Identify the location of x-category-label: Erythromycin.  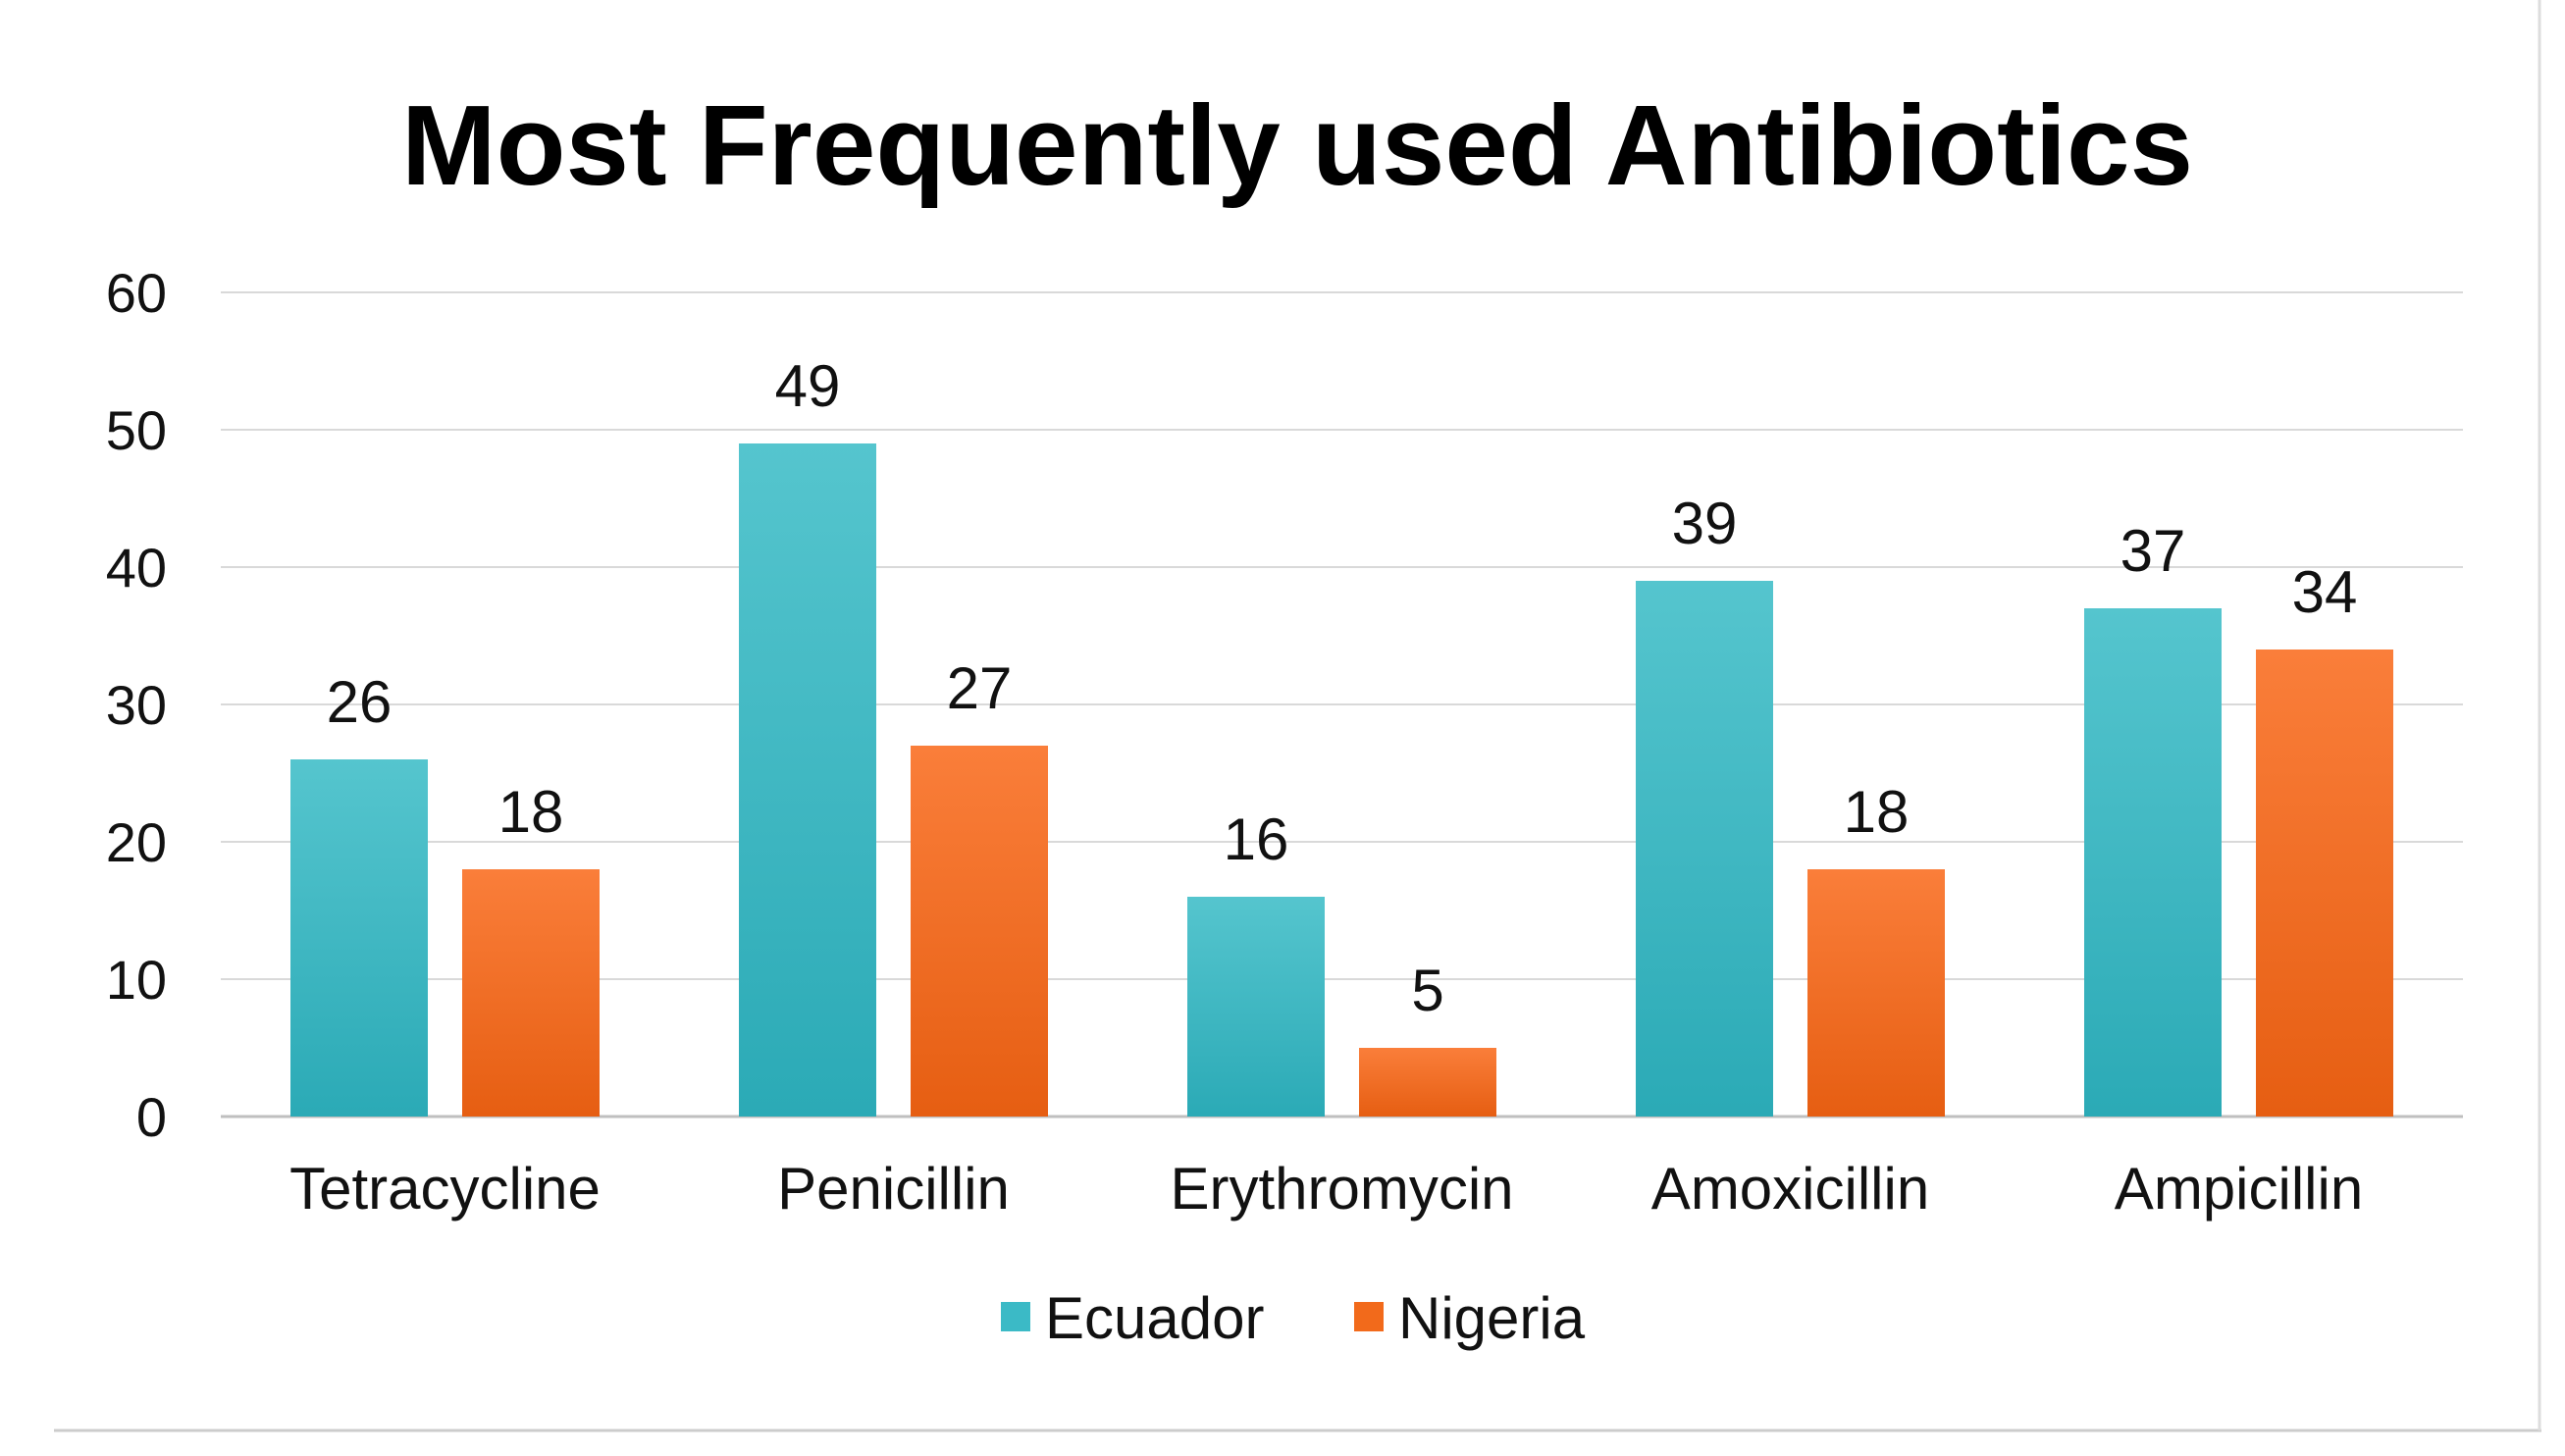
(1341, 1189).